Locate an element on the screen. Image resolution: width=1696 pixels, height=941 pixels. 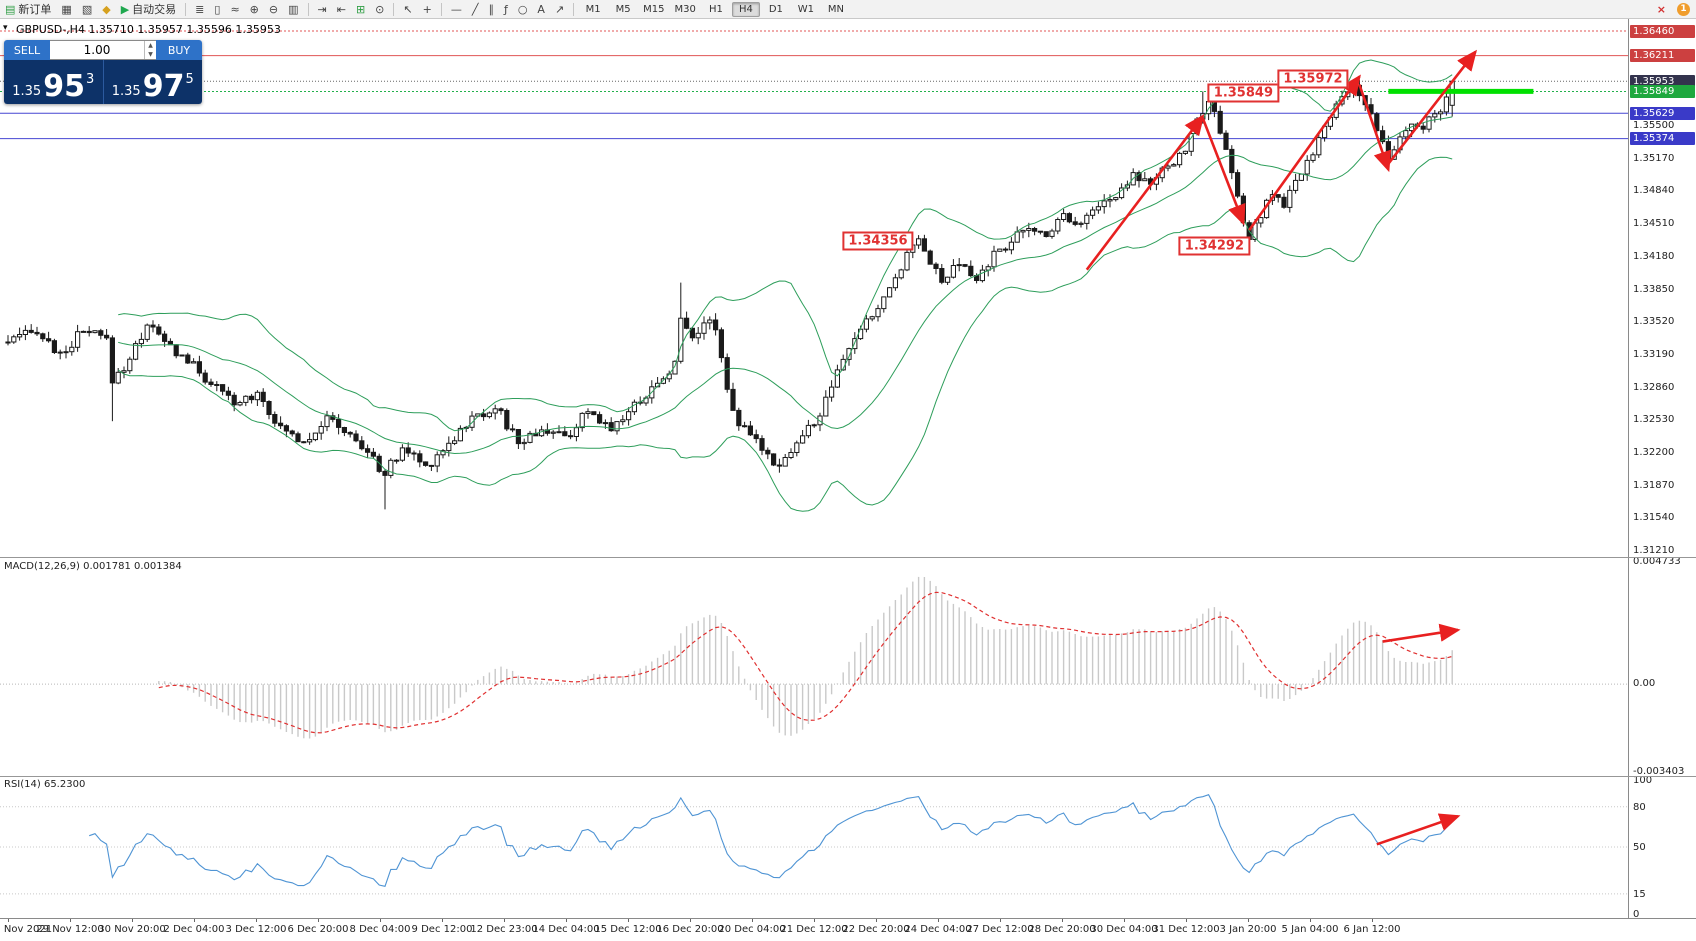
sell-button: SELL is located at coordinates (27, 50).